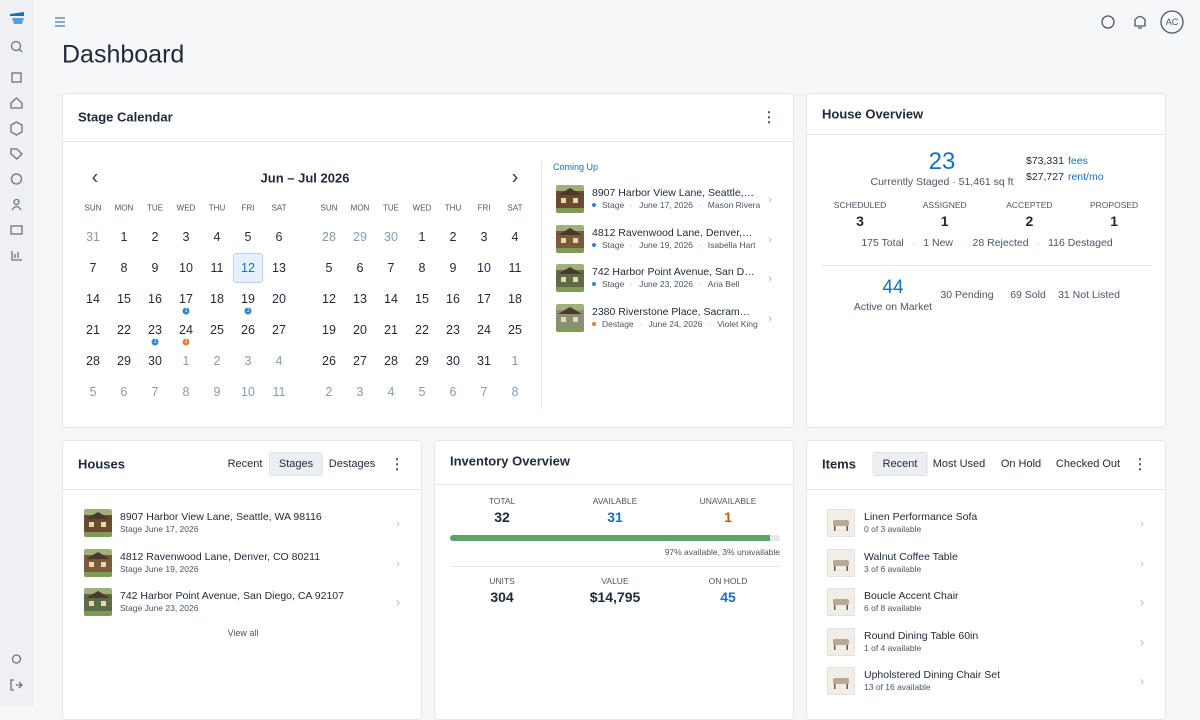 The image size is (1200, 720). What do you see at coordinates (932, 675) in the screenshot?
I see `item-name: Upholstered Dining Chair Set` at bounding box center [932, 675].